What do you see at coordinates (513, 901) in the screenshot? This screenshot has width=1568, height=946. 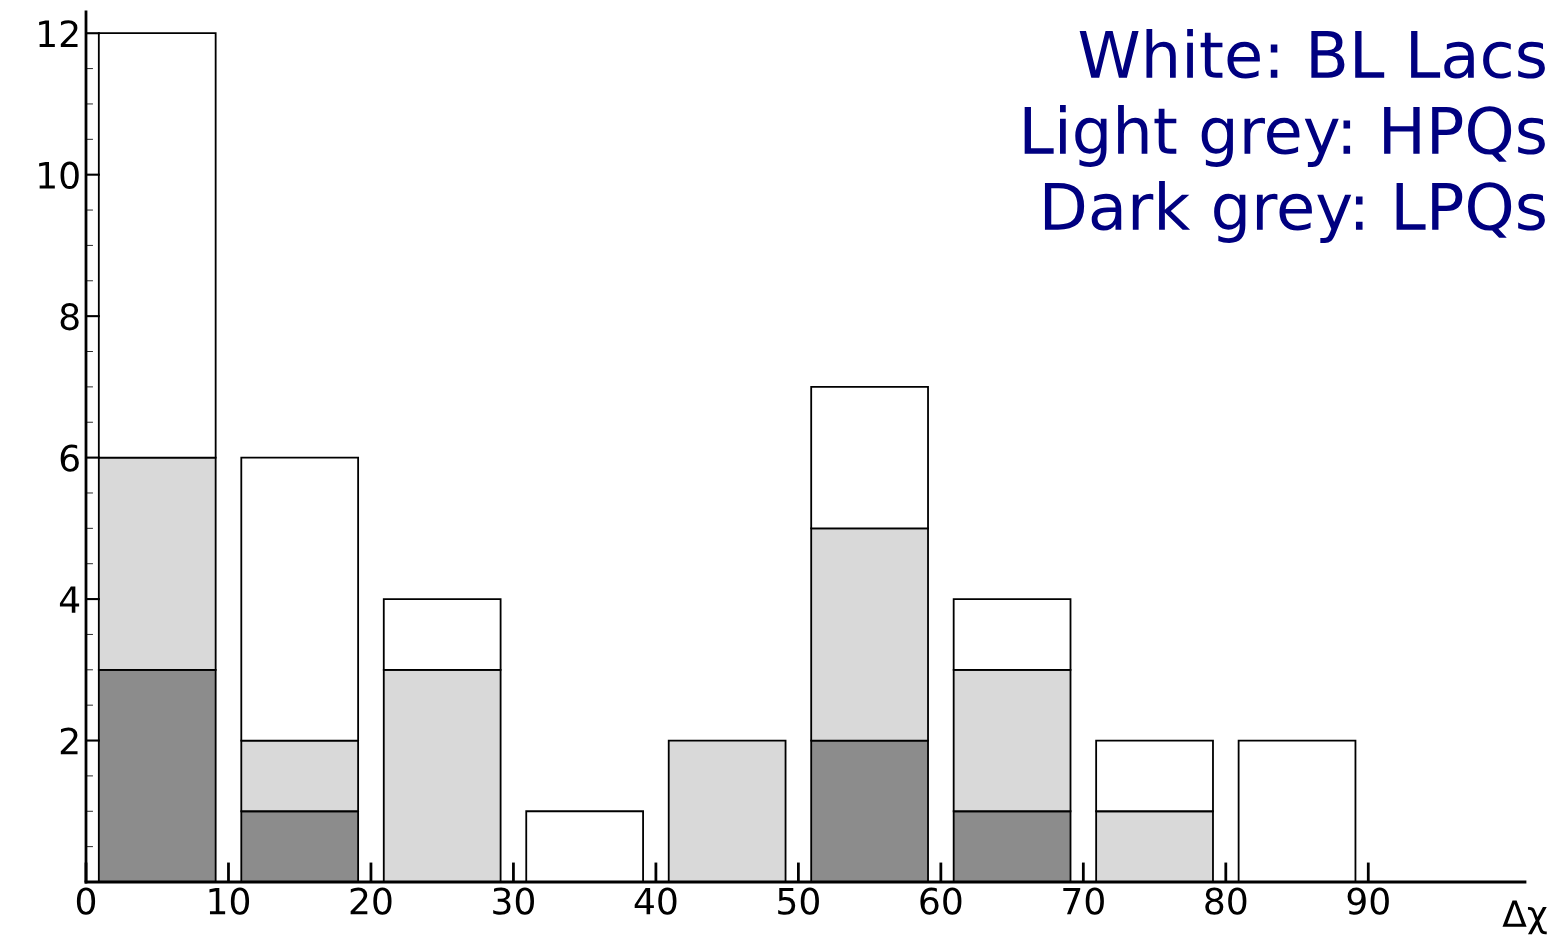 I see `x-tick-label: 30` at bounding box center [513, 901].